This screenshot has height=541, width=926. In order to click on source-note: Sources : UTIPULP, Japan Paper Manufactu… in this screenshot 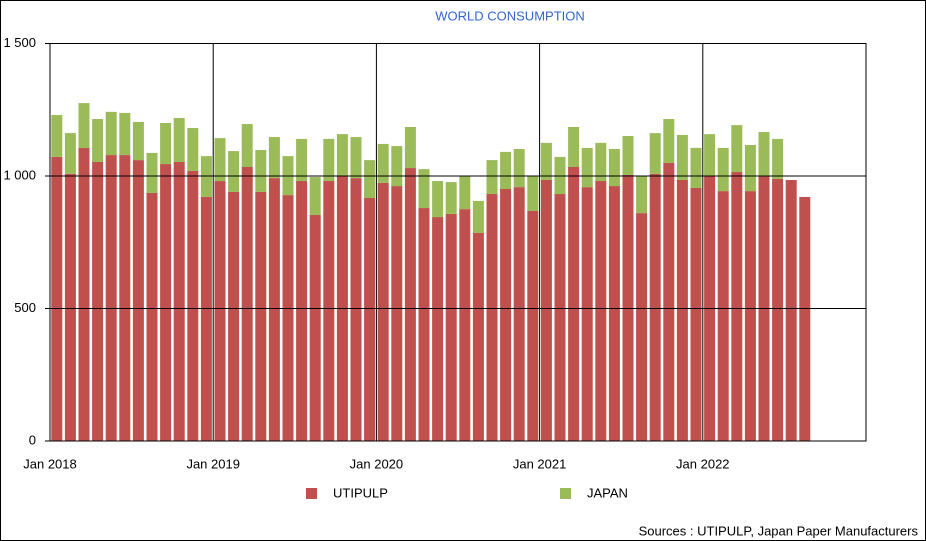, I will do `click(779, 530)`.